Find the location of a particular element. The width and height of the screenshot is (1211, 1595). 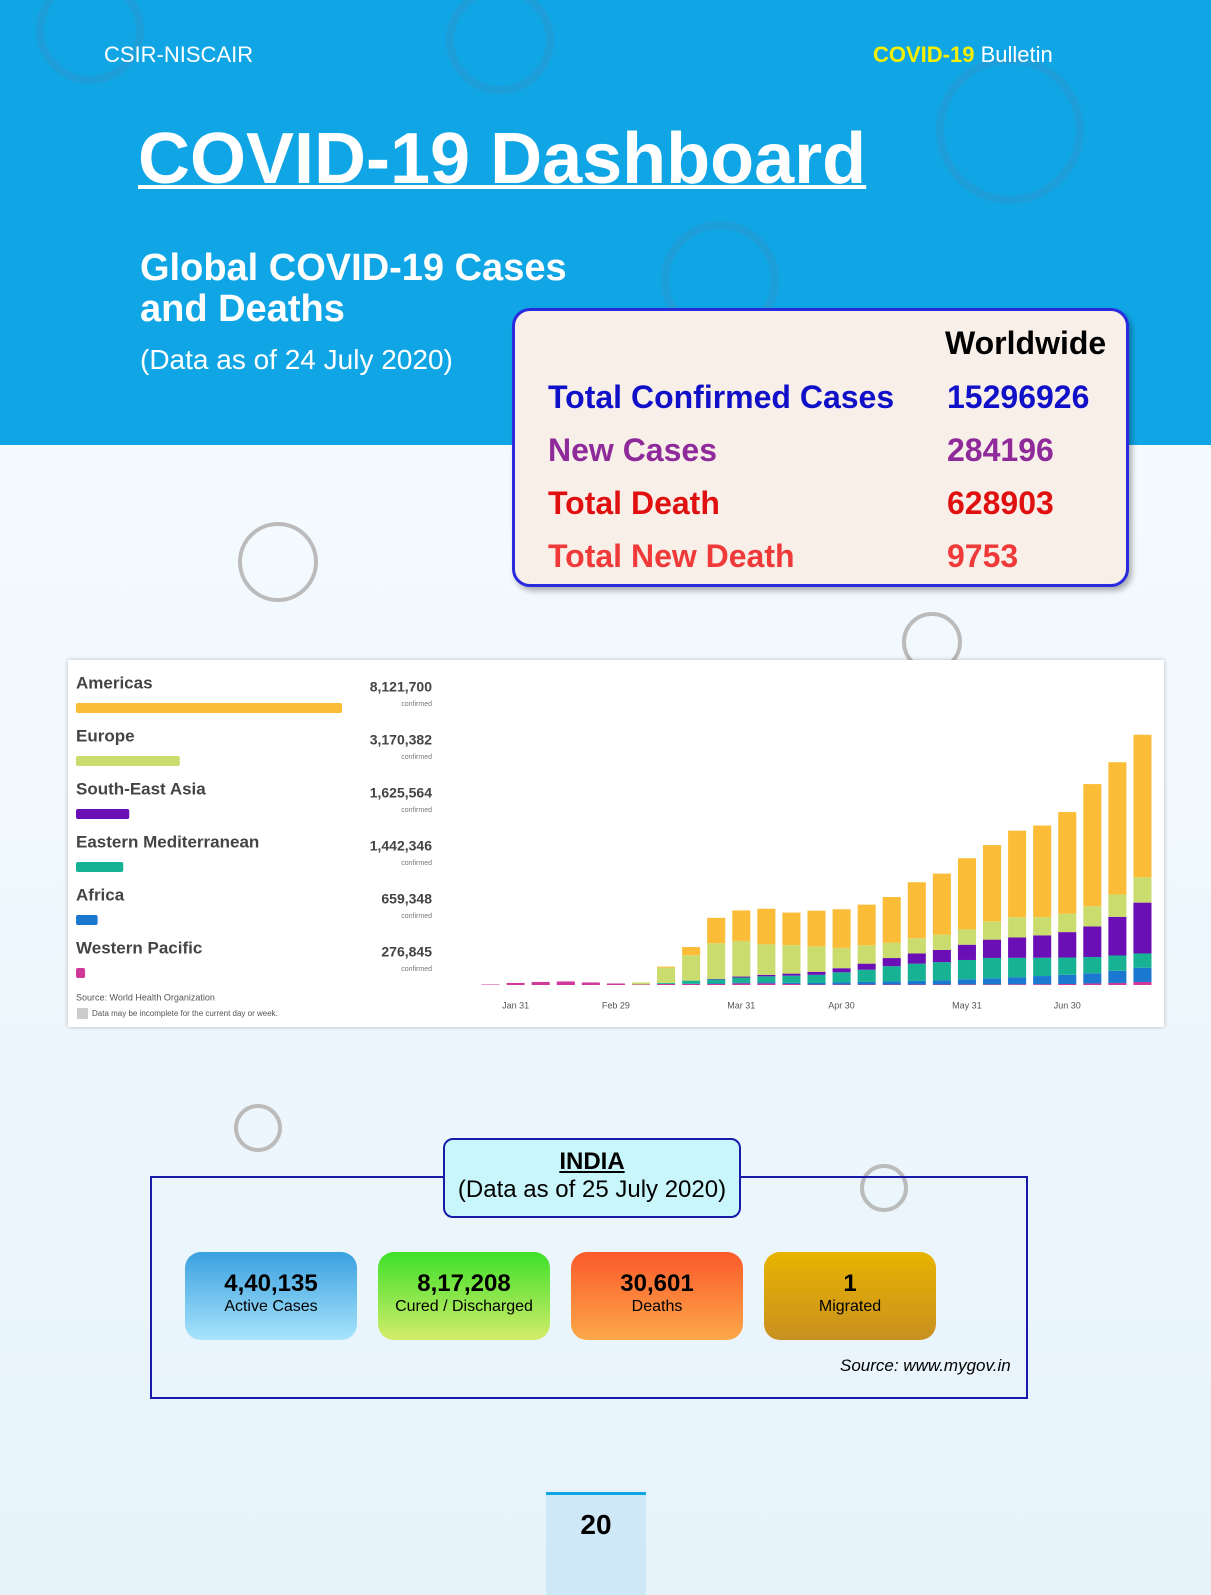

row-label: Total Death is located at coordinates (634, 503).